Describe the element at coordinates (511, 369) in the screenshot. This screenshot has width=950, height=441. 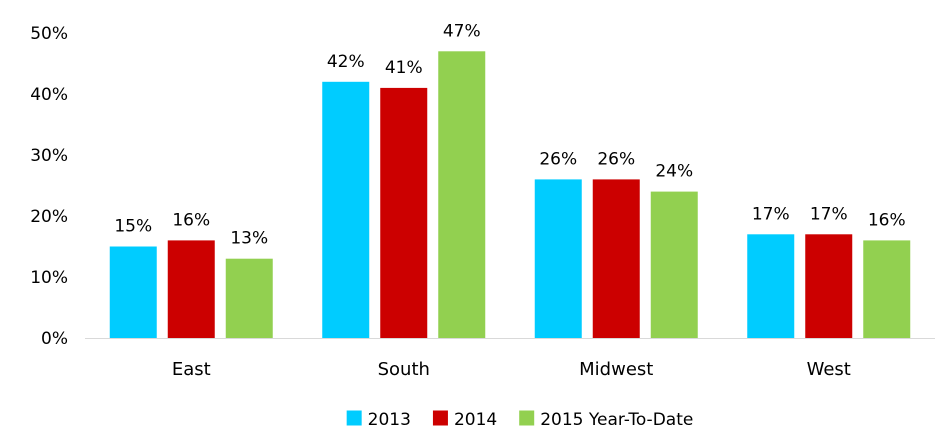
I see `x-axis: East South Midwest West` at that location.